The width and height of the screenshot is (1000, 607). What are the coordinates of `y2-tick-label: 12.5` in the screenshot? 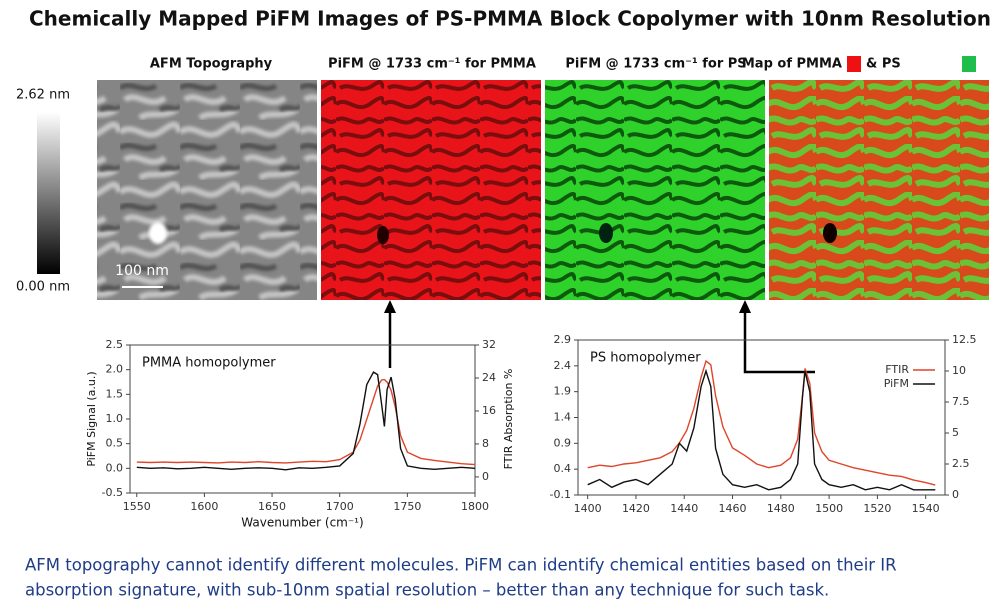 It's located at (964, 339).